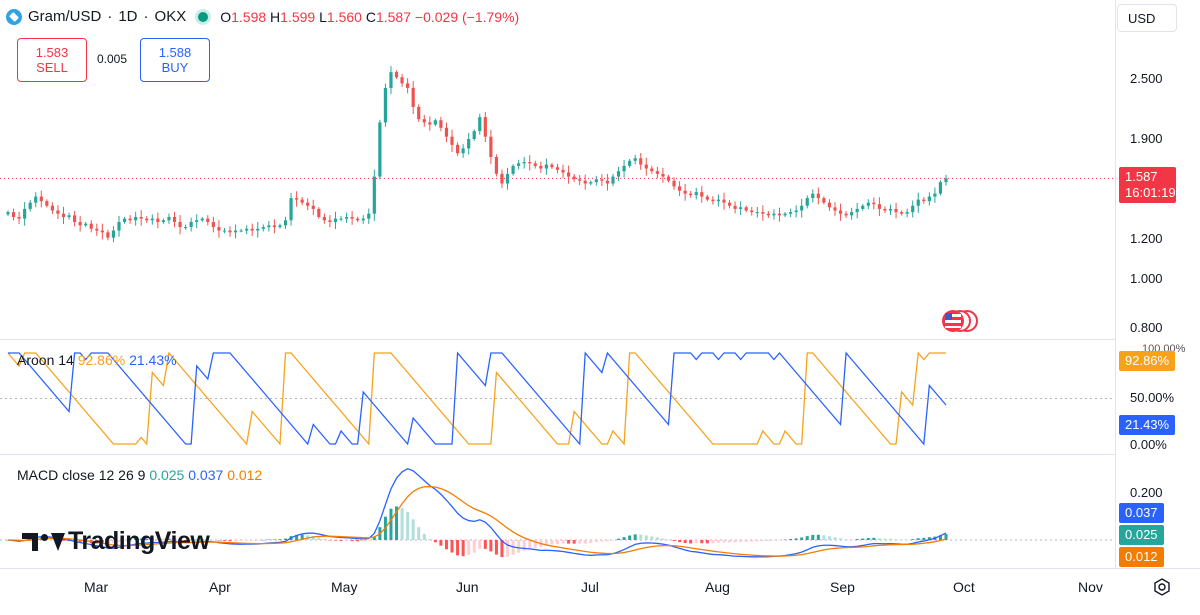  Describe the element at coordinates (962, 322) in the screenshot. I see `economic-events-icon` at that location.